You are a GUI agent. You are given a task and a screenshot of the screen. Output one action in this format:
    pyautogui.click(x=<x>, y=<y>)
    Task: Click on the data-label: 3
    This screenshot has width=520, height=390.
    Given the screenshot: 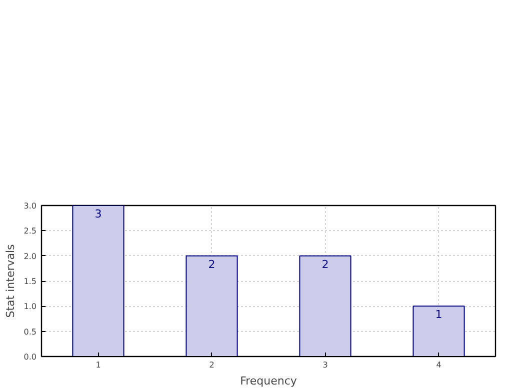 What is the action you would take?
    pyautogui.click(x=98, y=214)
    